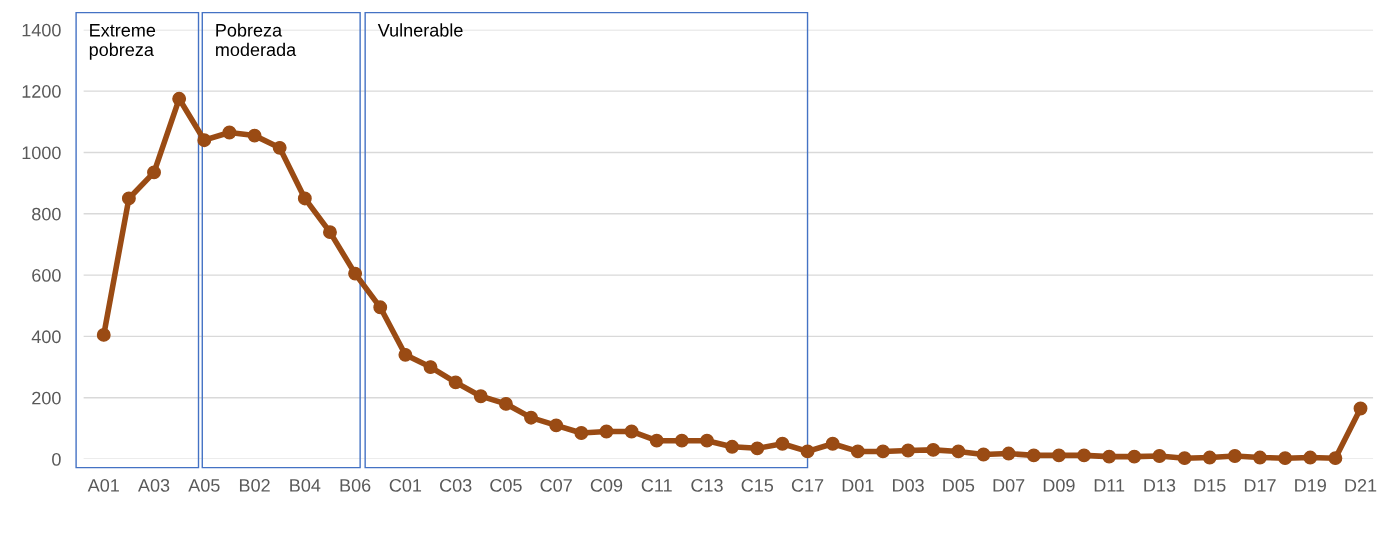  What do you see at coordinates (807, 485) in the screenshot?
I see `x-tick-label: C17` at bounding box center [807, 485].